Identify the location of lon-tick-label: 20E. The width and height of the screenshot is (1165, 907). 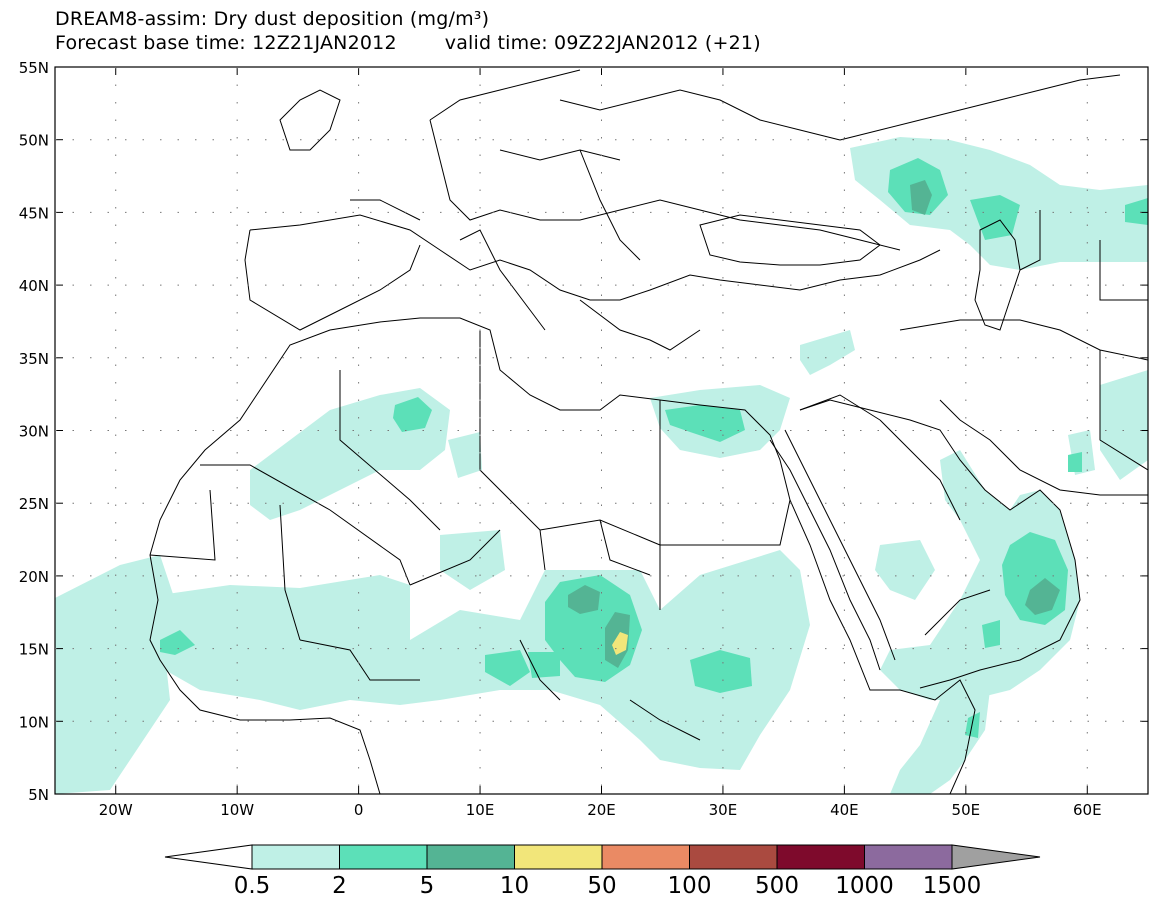
(601, 810).